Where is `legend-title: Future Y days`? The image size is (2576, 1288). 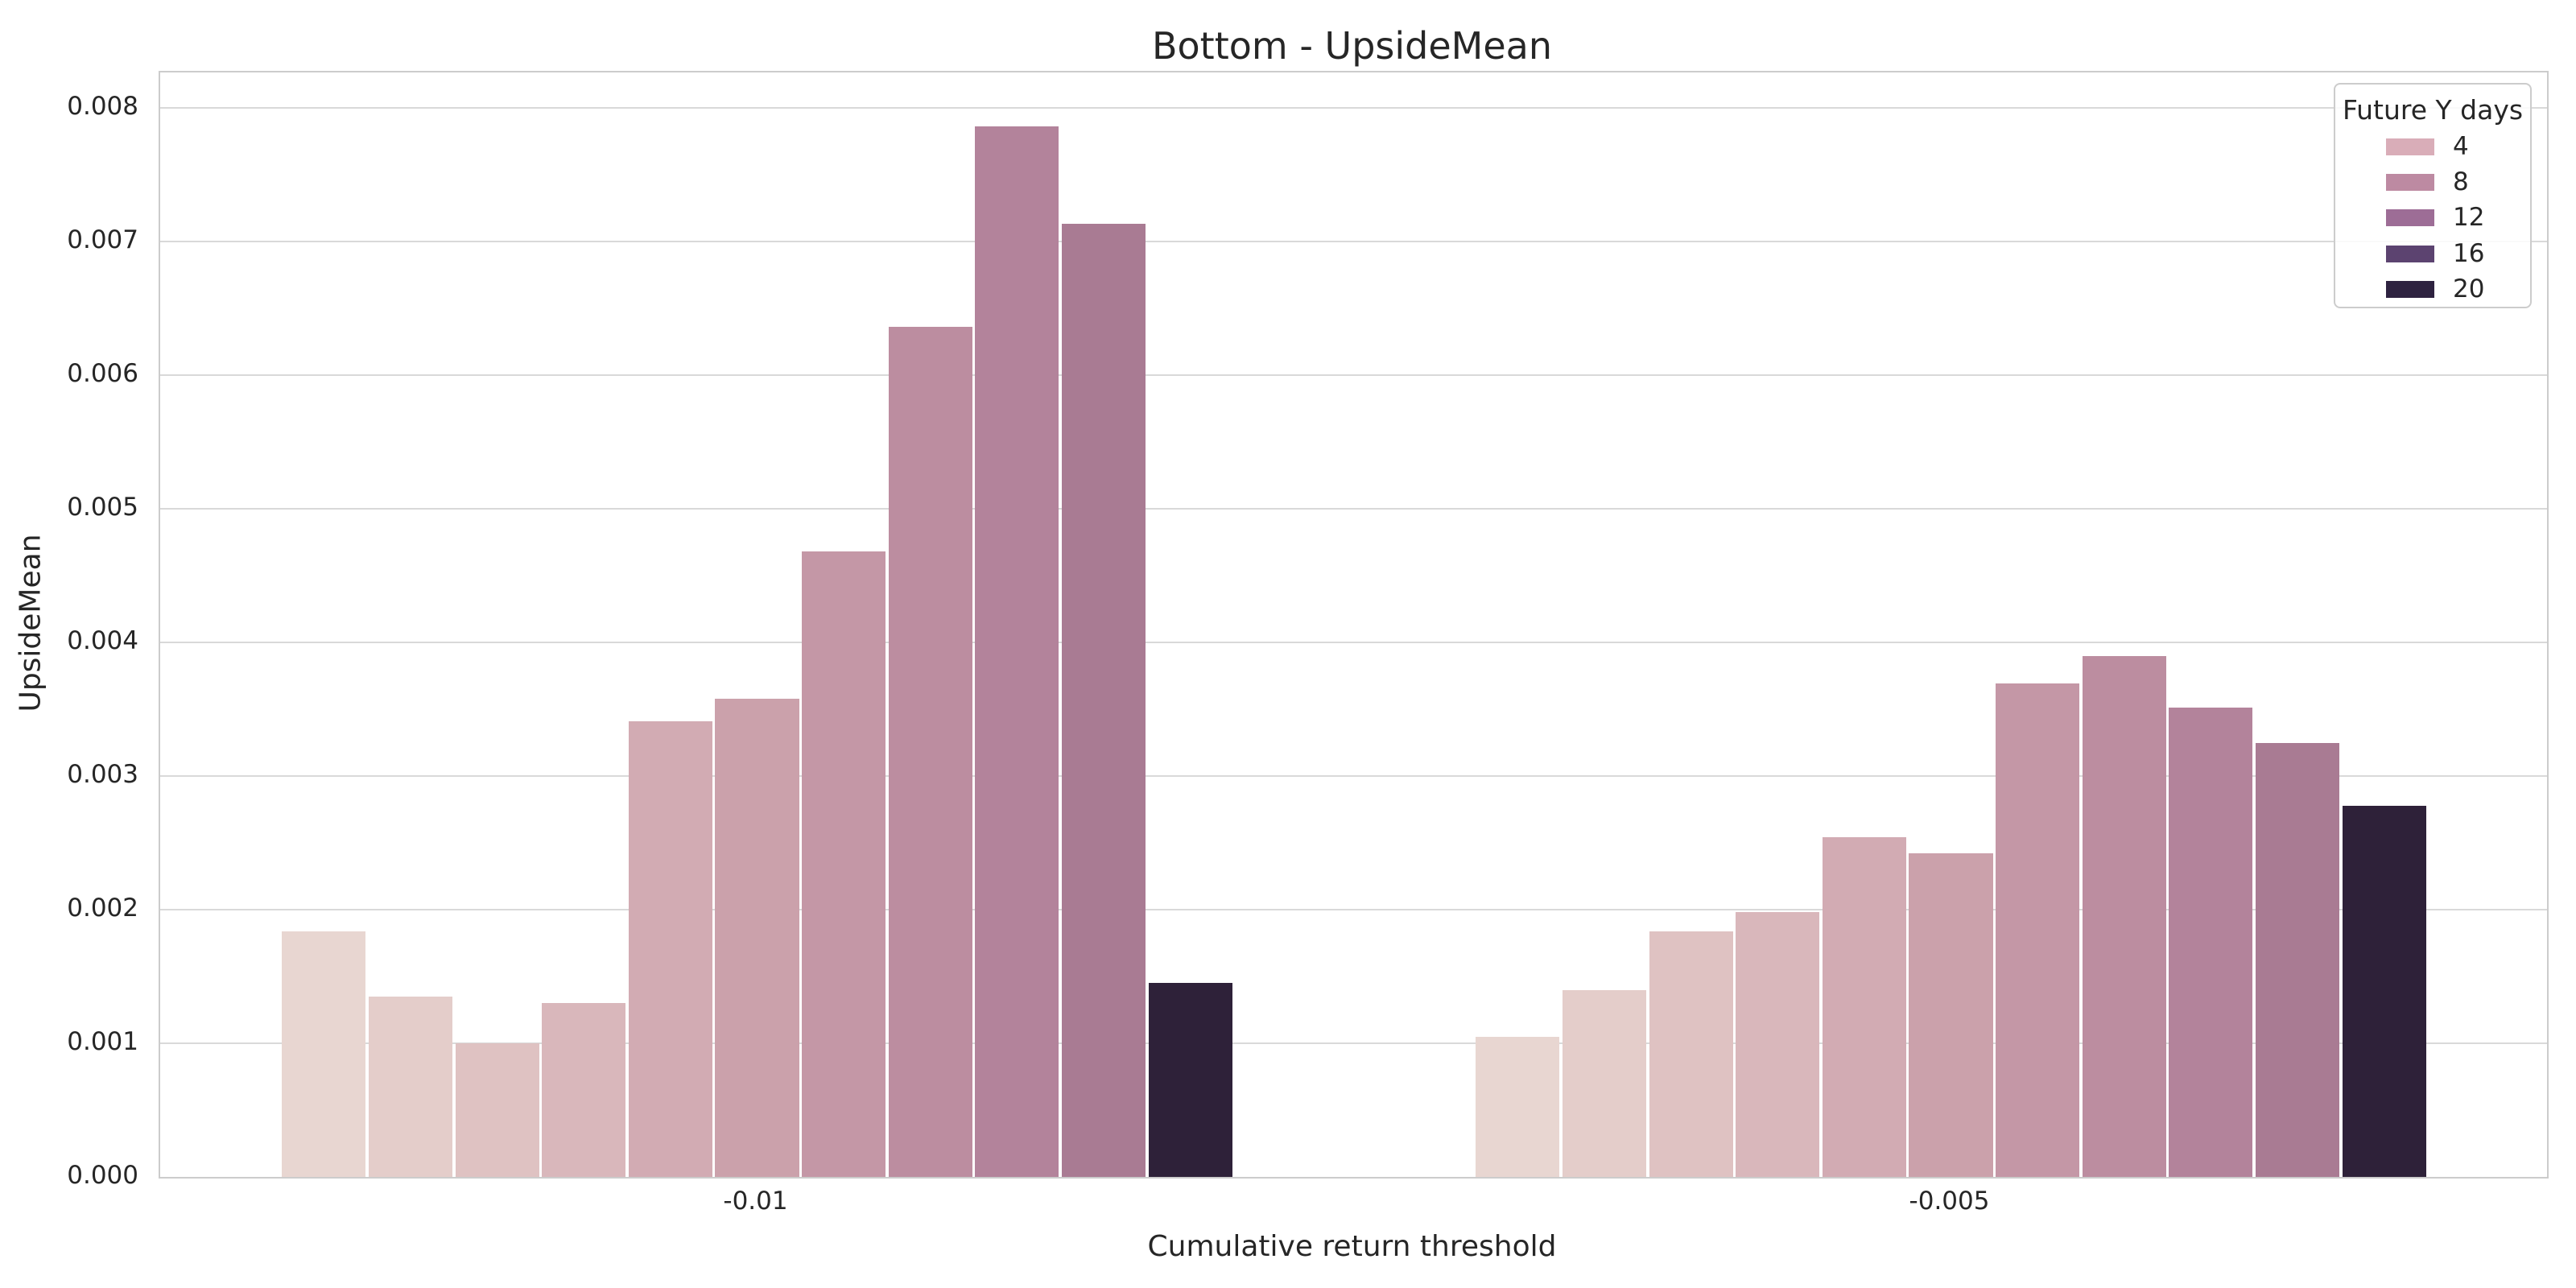
legend-title: Future Y days is located at coordinates (2433, 110).